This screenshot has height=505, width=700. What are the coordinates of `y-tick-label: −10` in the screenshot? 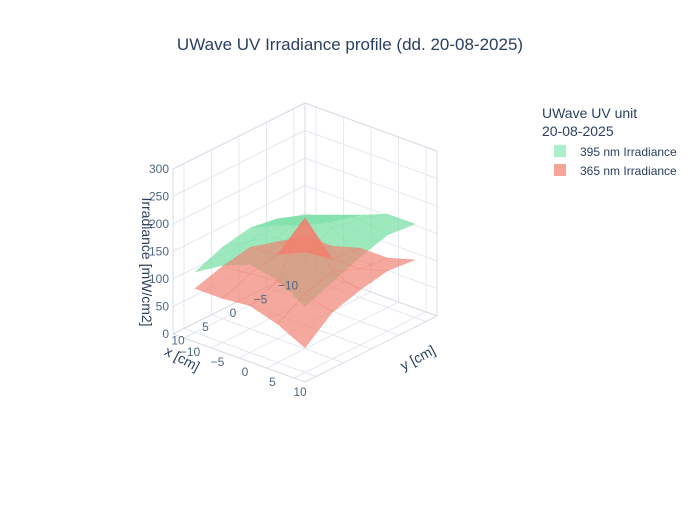 It's located at (190, 352).